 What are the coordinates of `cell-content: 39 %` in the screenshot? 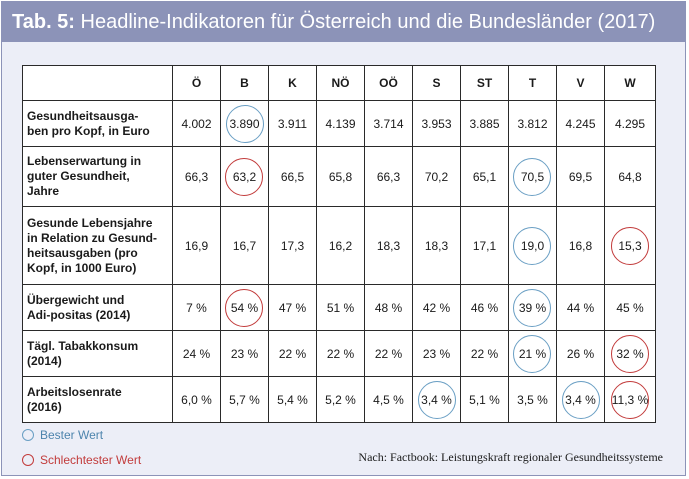 It's located at (532, 307).